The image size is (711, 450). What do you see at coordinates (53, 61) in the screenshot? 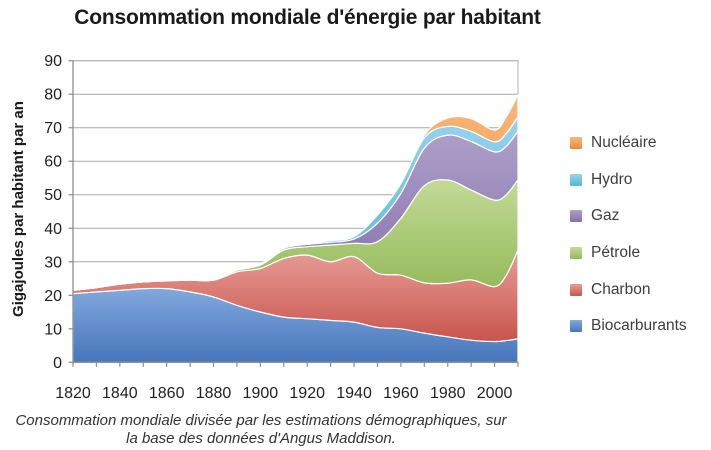
I see `y-tick-label-90: 90` at bounding box center [53, 61].